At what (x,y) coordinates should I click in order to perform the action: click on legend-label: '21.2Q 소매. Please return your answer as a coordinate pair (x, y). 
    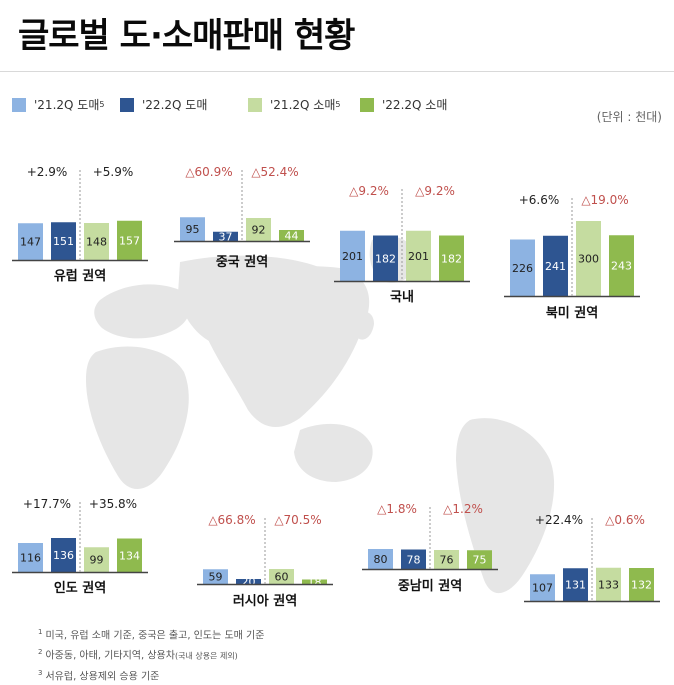
    Looking at the image, I should click on (303, 105).